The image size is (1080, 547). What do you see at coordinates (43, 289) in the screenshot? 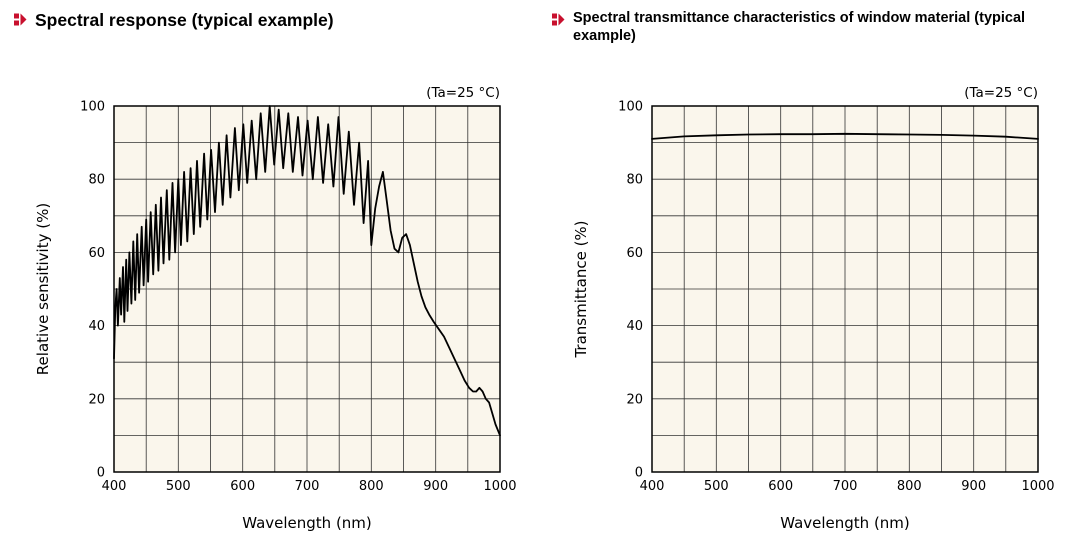
I see `y-axis-label: Relative sensitivity (%)` at bounding box center [43, 289].